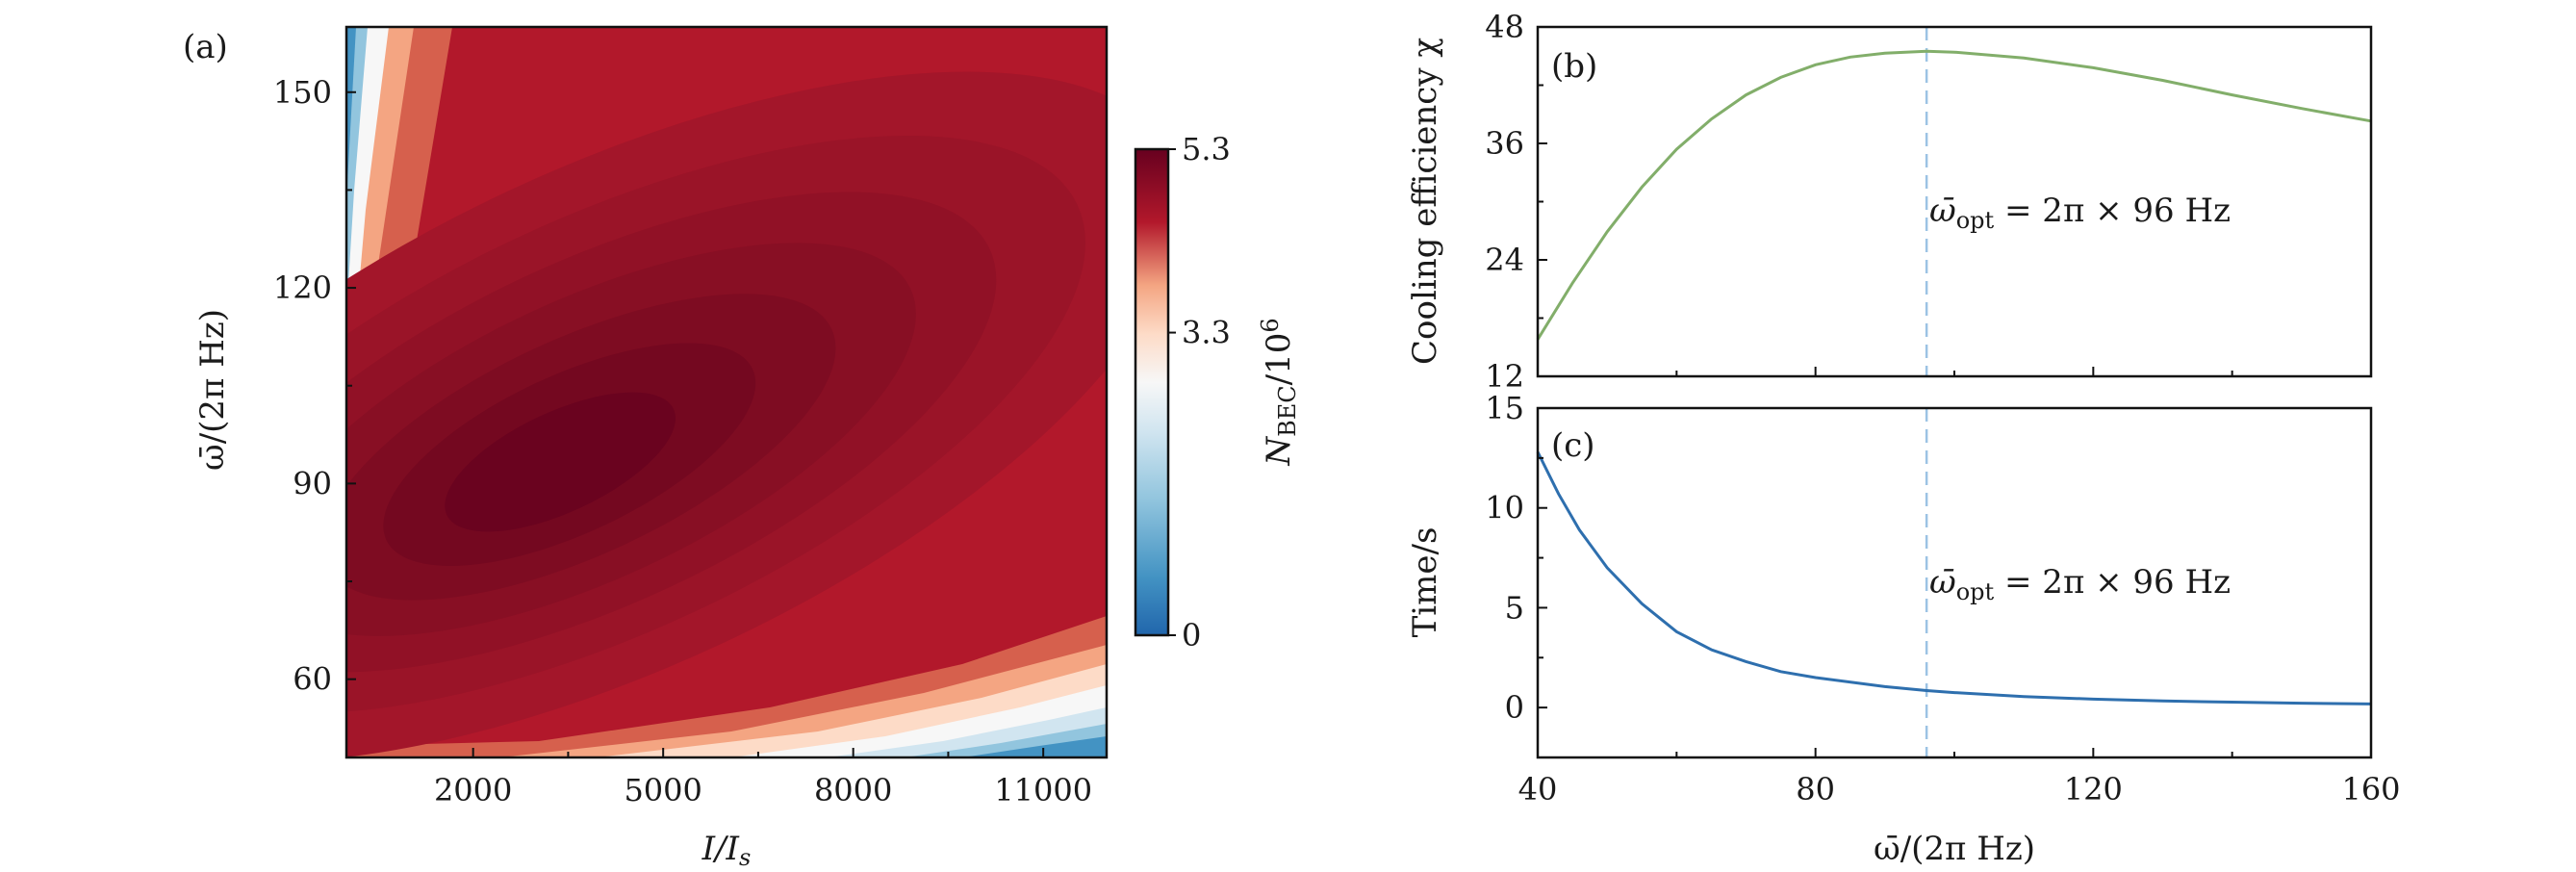 This screenshot has height=872, width=2576. What do you see at coordinates (1504, 408) in the screenshot?
I see `y-tick-label: 15` at bounding box center [1504, 408].